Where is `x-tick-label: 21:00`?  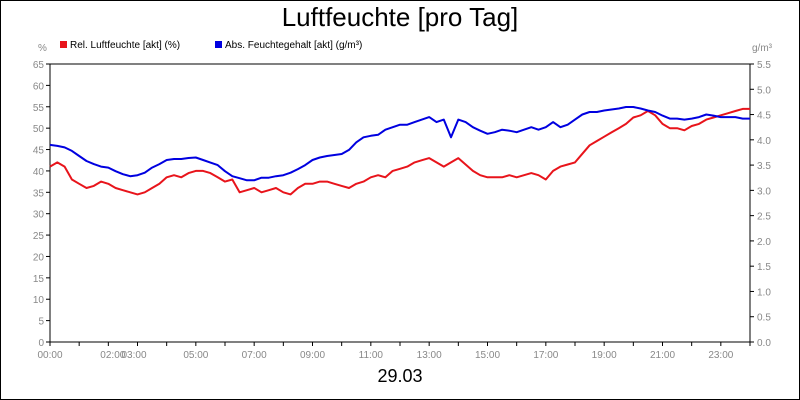
x-tick-label: 21:00 is located at coordinates (662, 355).